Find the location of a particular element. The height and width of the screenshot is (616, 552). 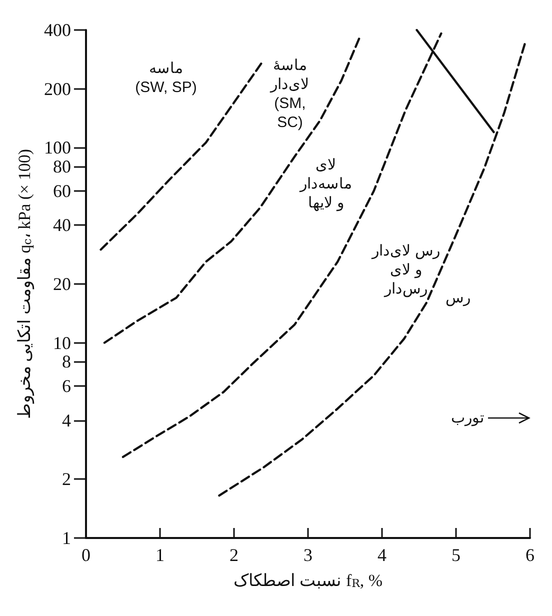

y-tick-label: 100 is located at coordinates (57, 148).